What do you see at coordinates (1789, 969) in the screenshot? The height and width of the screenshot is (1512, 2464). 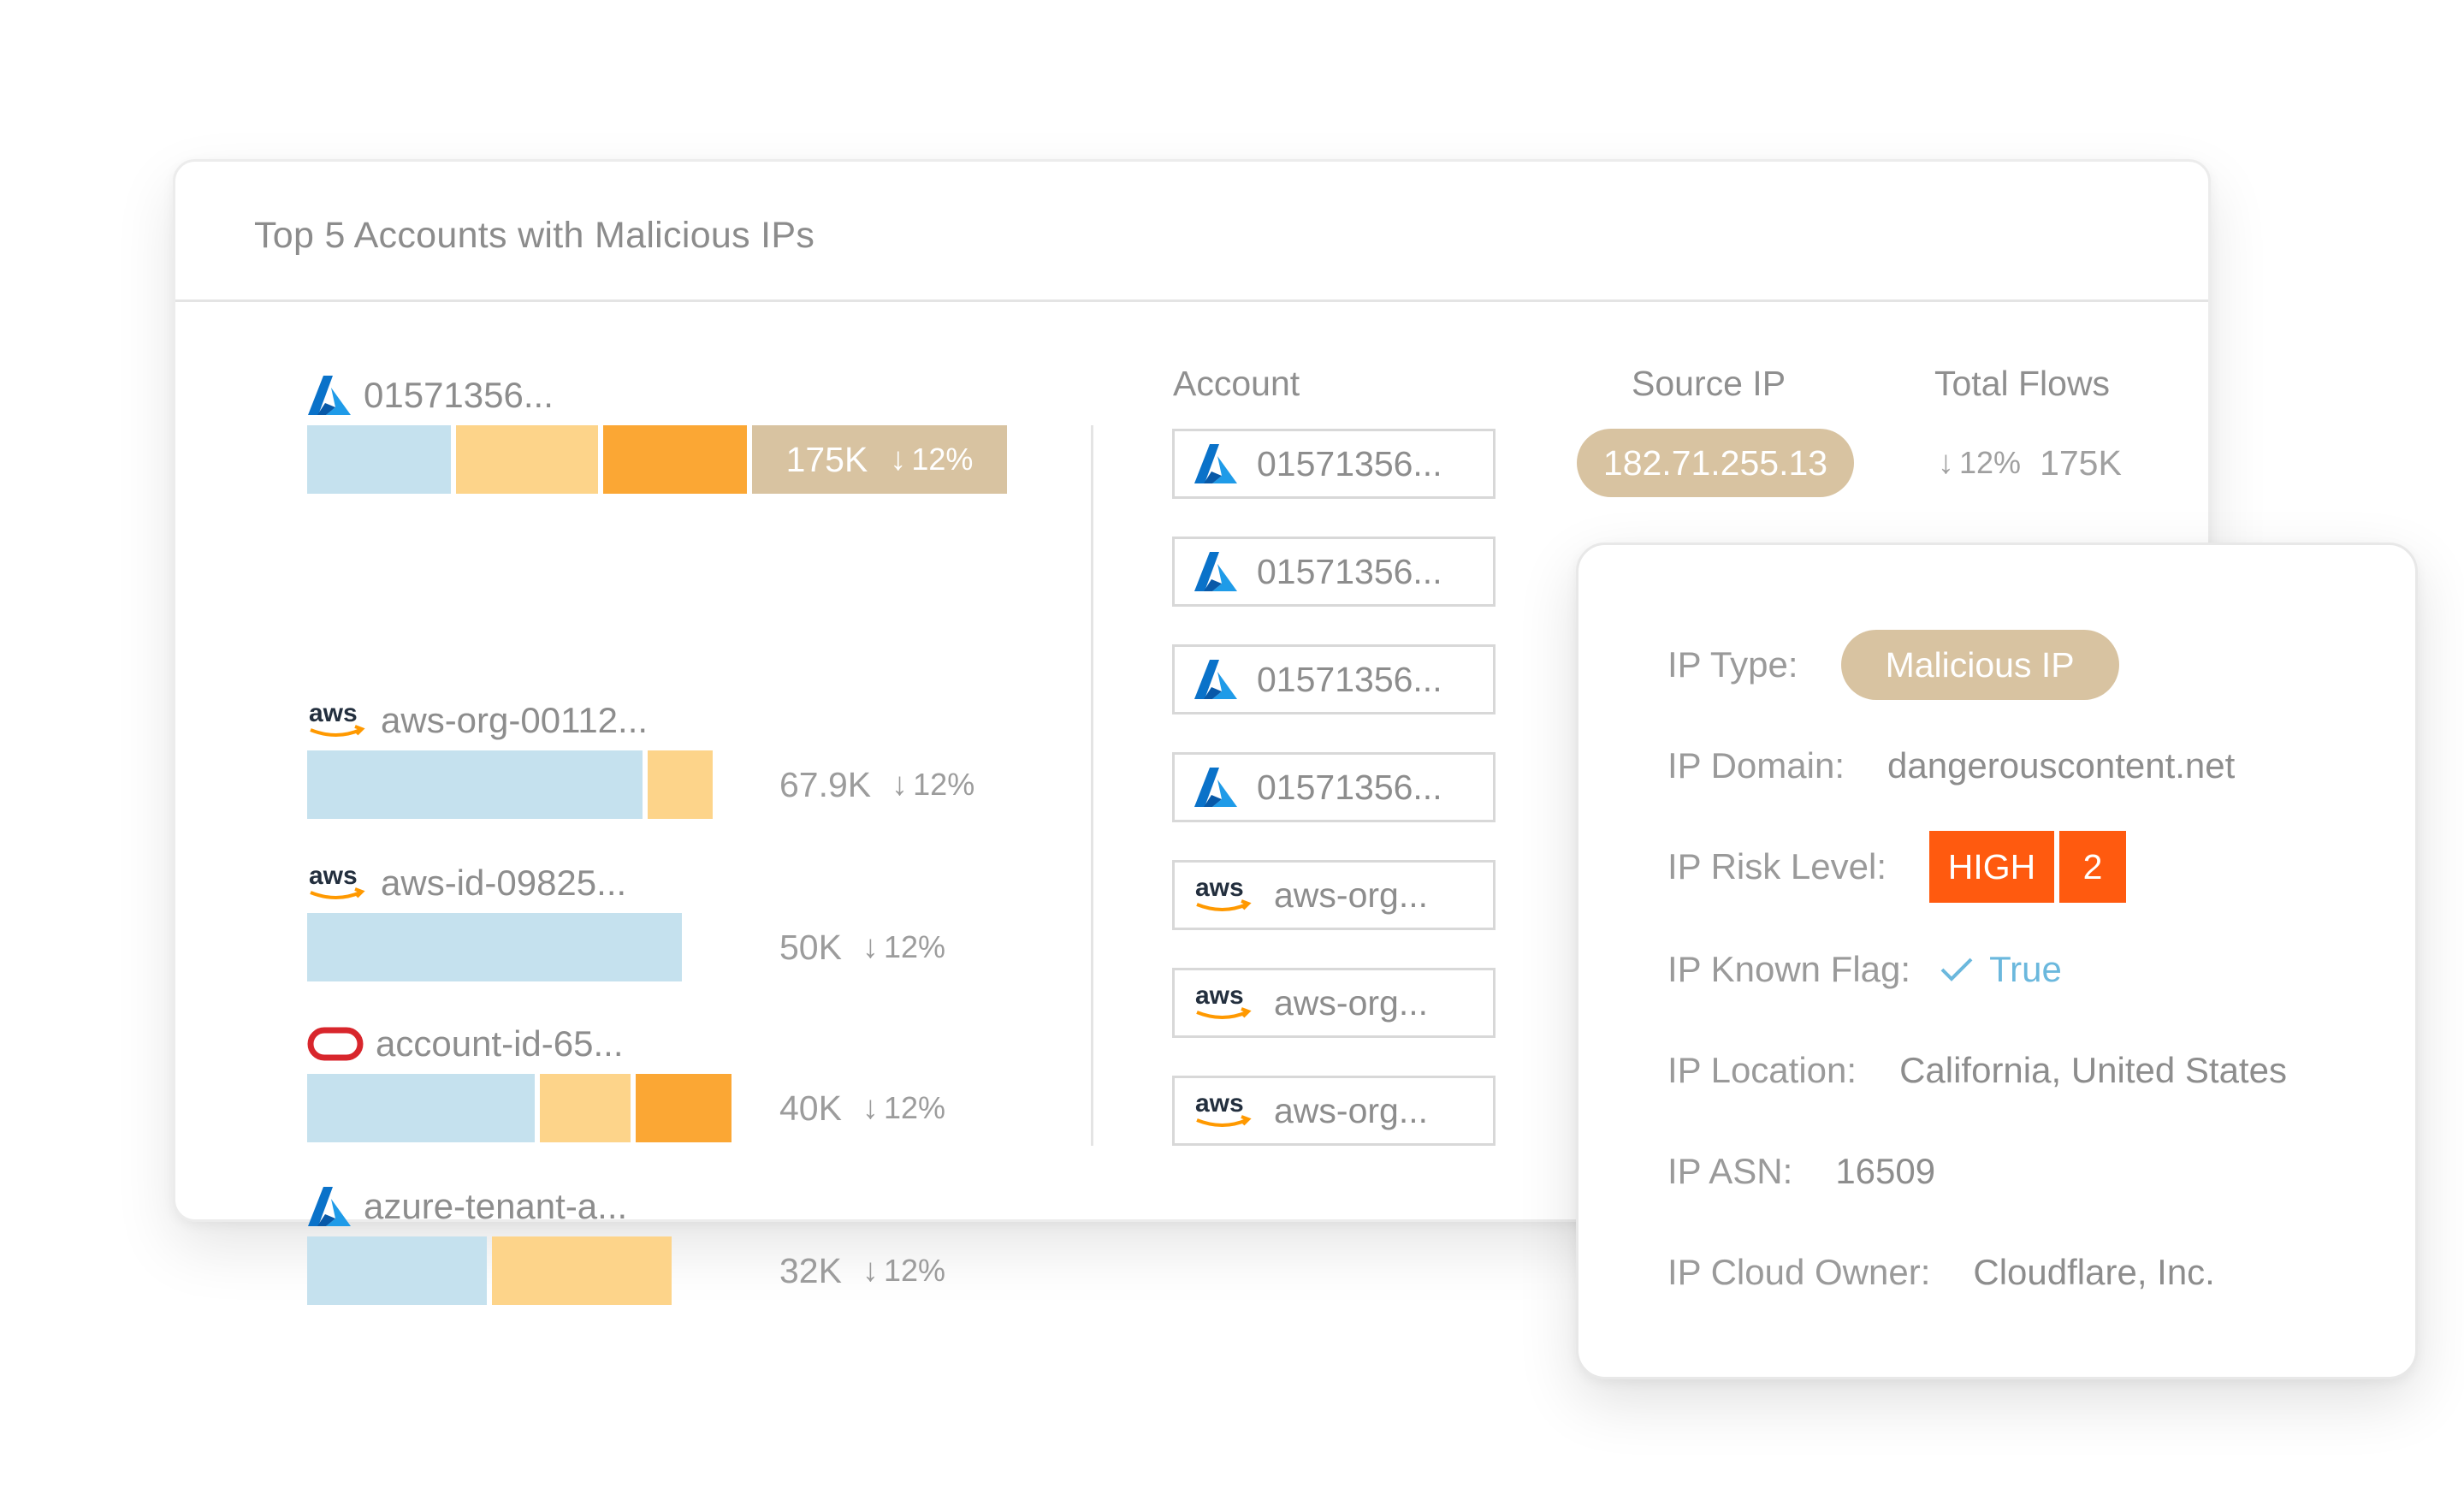 I see `ip-known-label: IP Known Flag:` at bounding box center [1789, 969].